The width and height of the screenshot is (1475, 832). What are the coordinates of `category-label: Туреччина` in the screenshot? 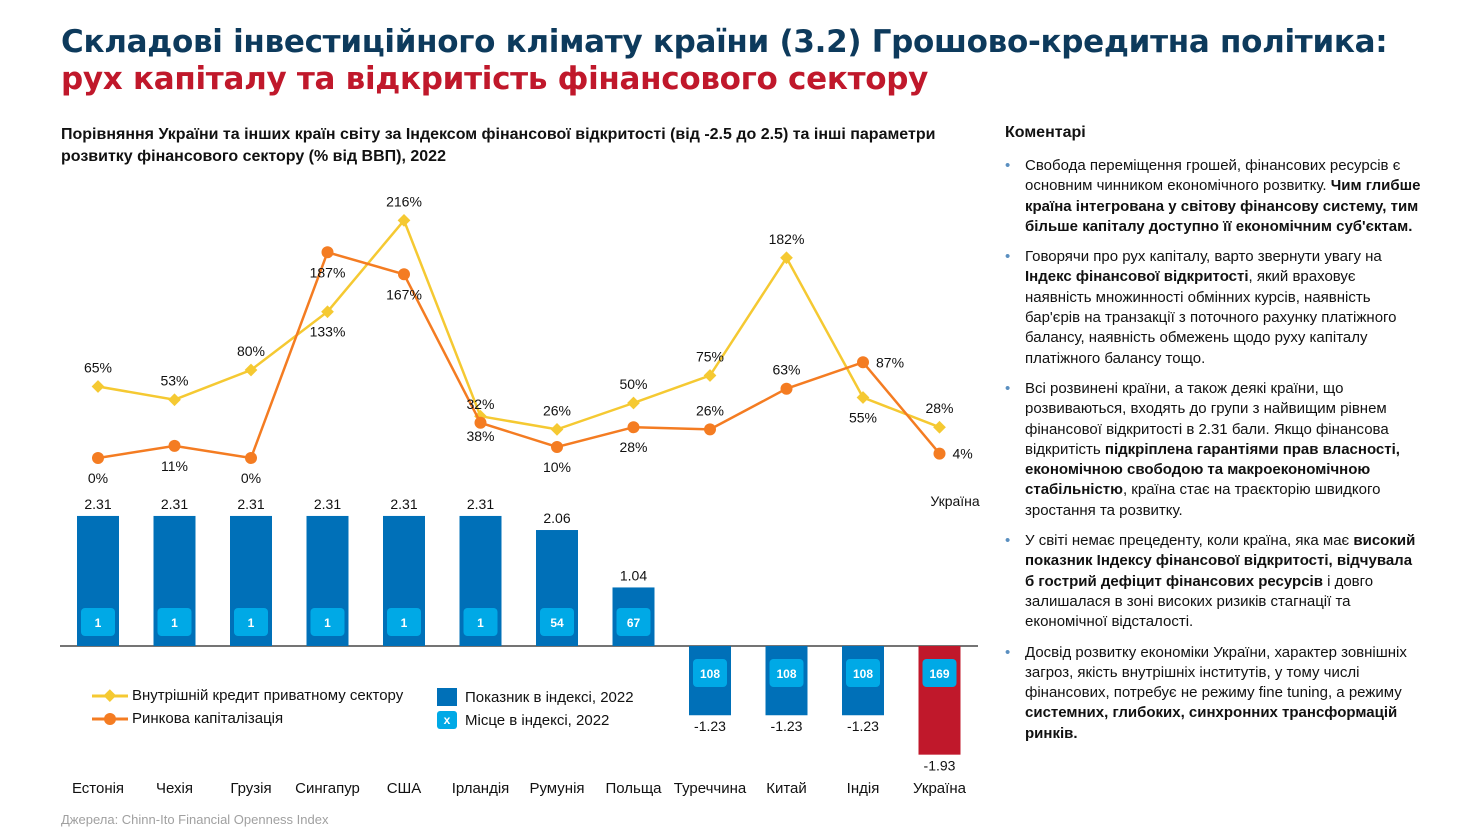 It's located at (710, 788).